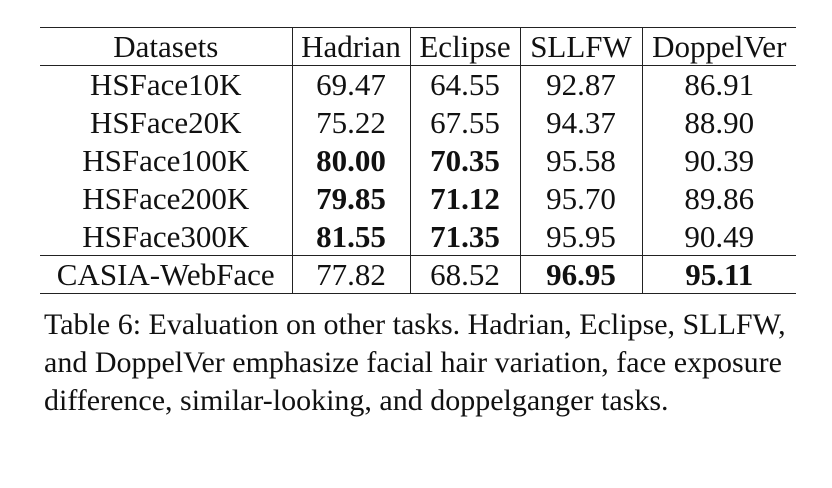  Describe the element at coordinates (580, 160) in the screenshot. I see `table-cell: 95.58` at that location.